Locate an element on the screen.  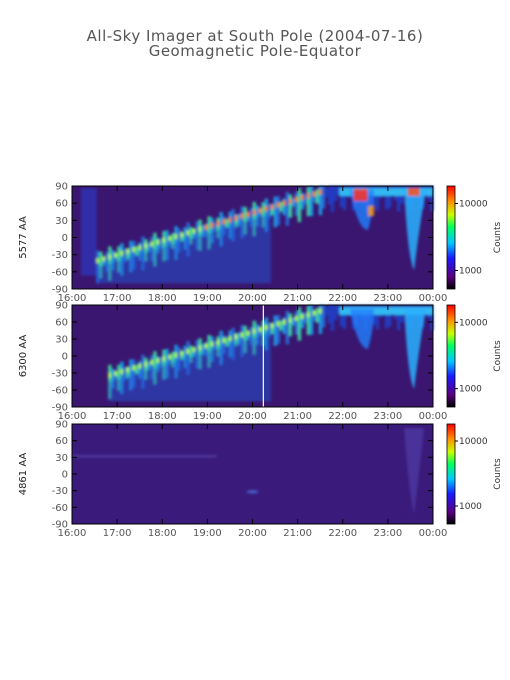
y-axis-label: 4861 AA is located at coordinates (23, 474).